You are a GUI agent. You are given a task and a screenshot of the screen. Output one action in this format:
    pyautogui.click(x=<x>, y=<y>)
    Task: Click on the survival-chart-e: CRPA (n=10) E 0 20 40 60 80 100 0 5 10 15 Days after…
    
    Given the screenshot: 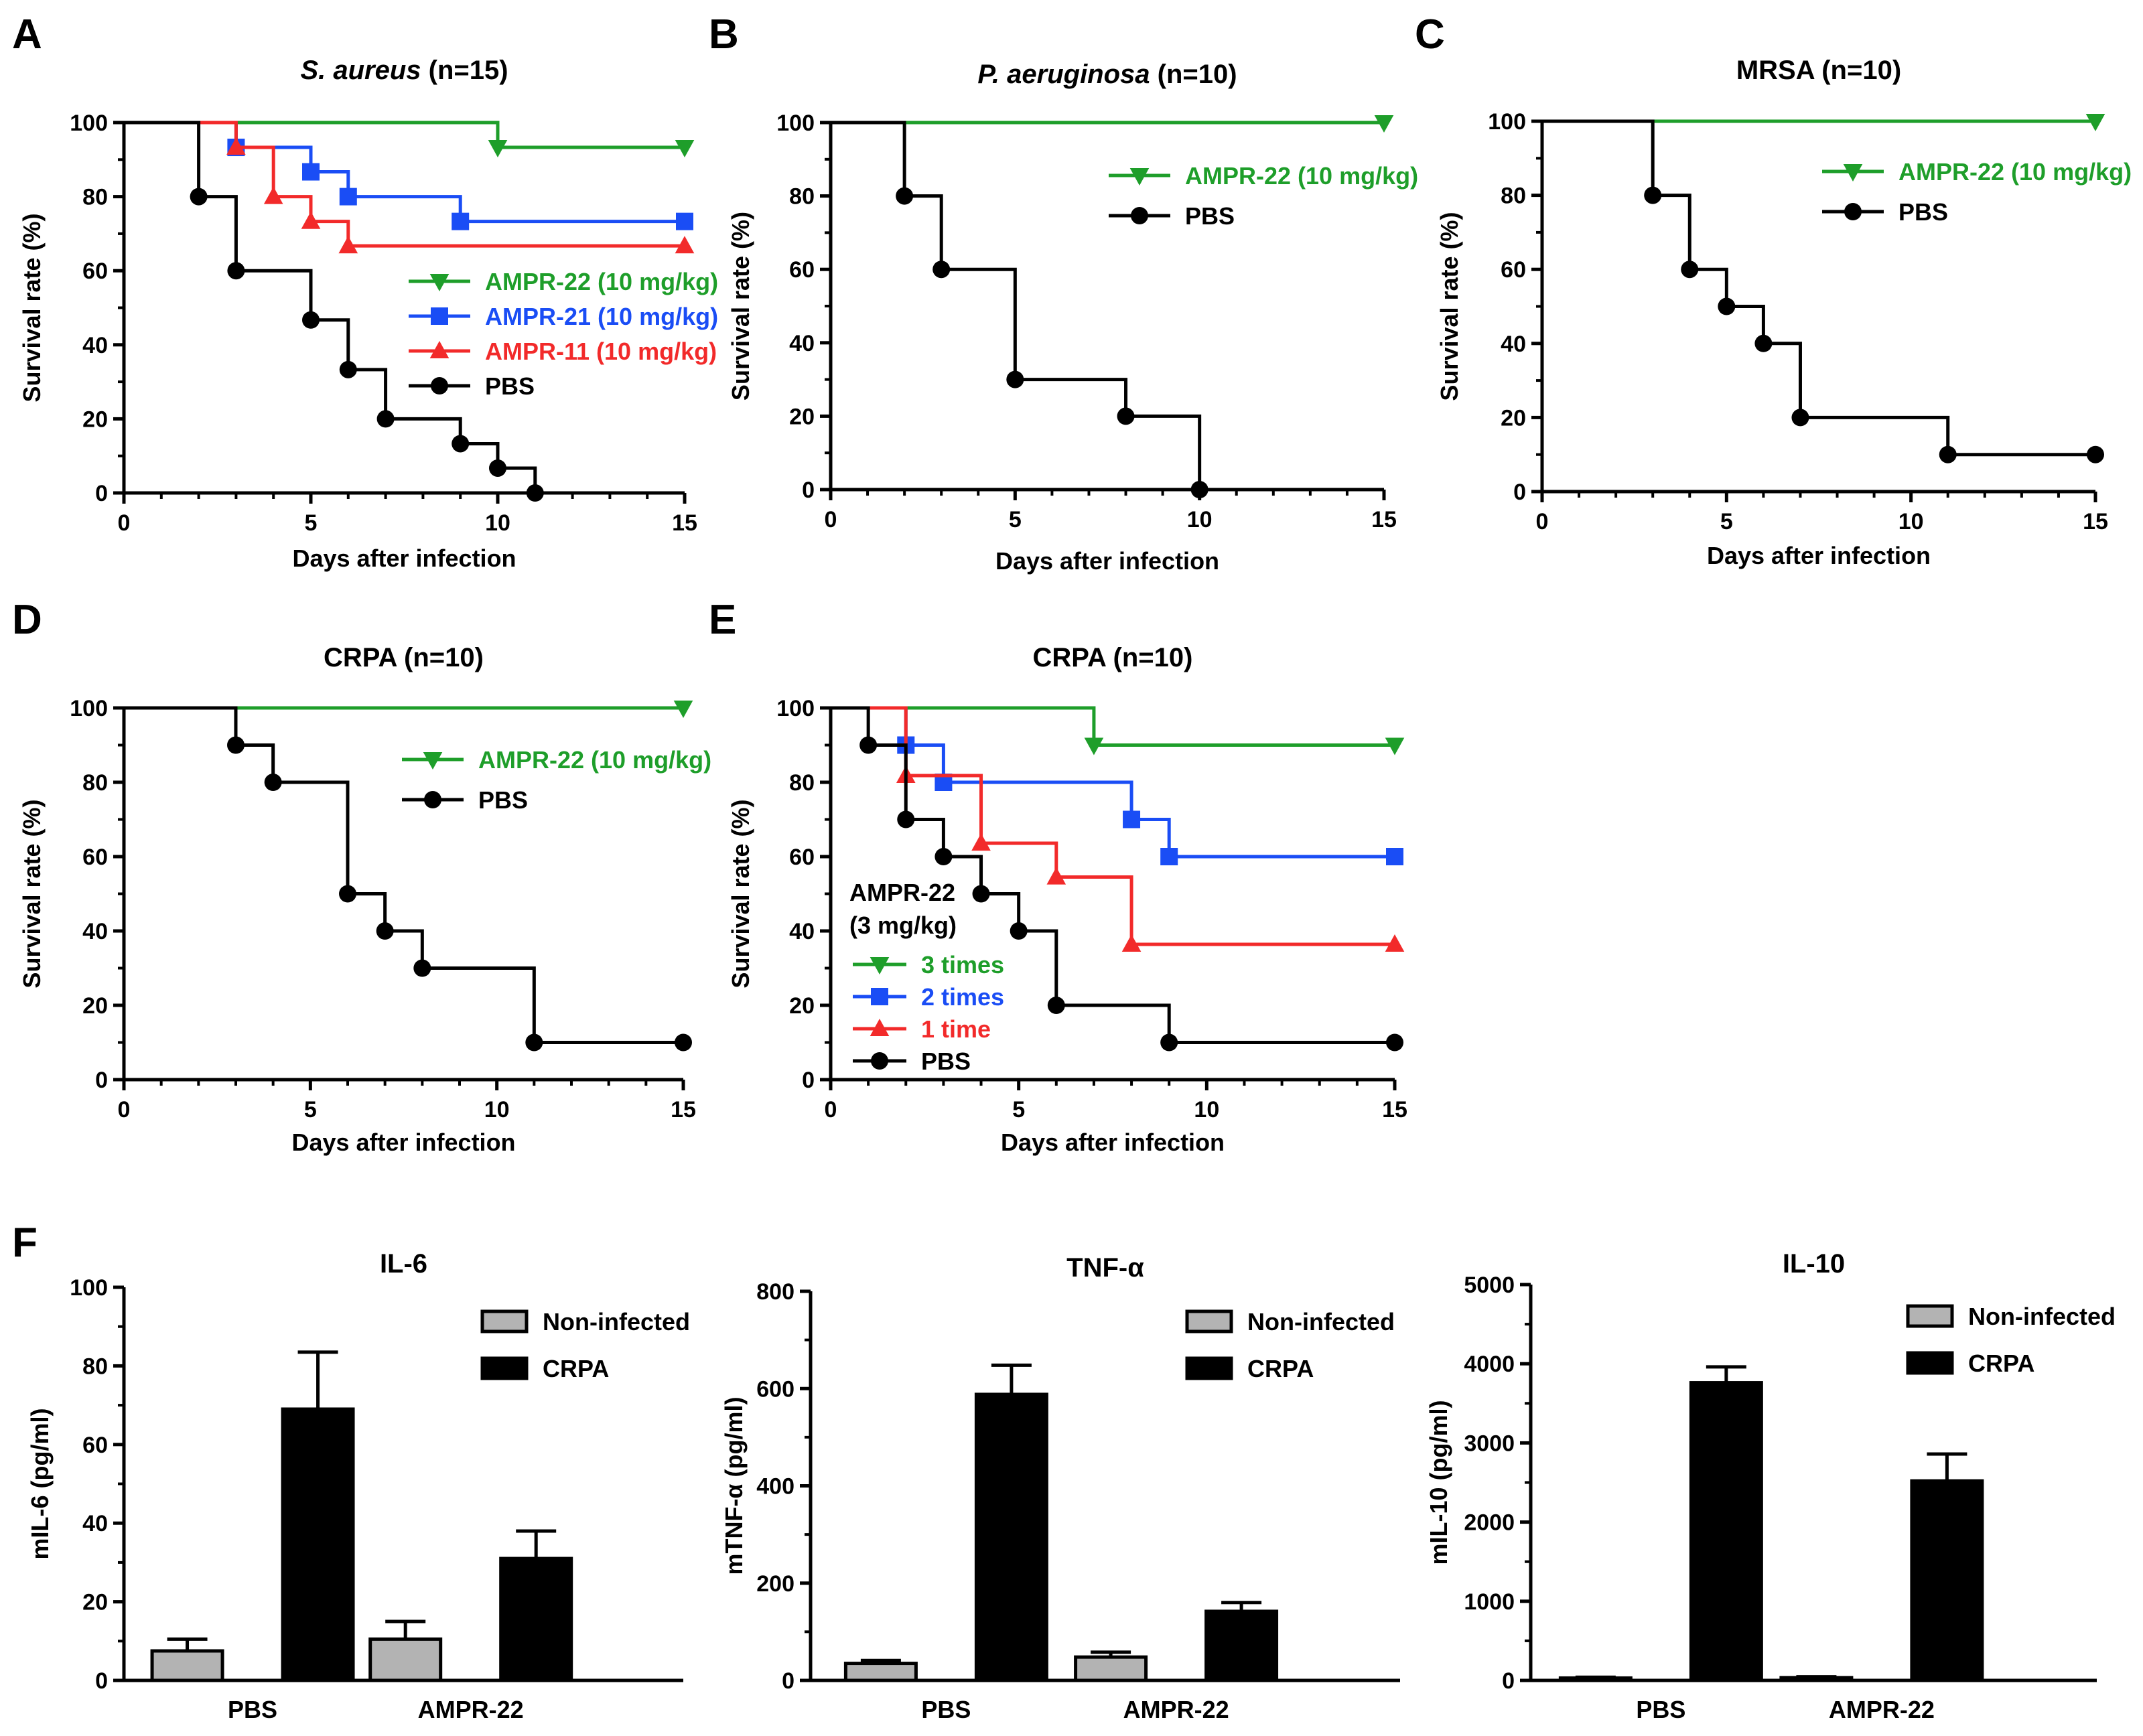 What is the action you would take?
    pyautogui.click(x=1058, y=876)
    